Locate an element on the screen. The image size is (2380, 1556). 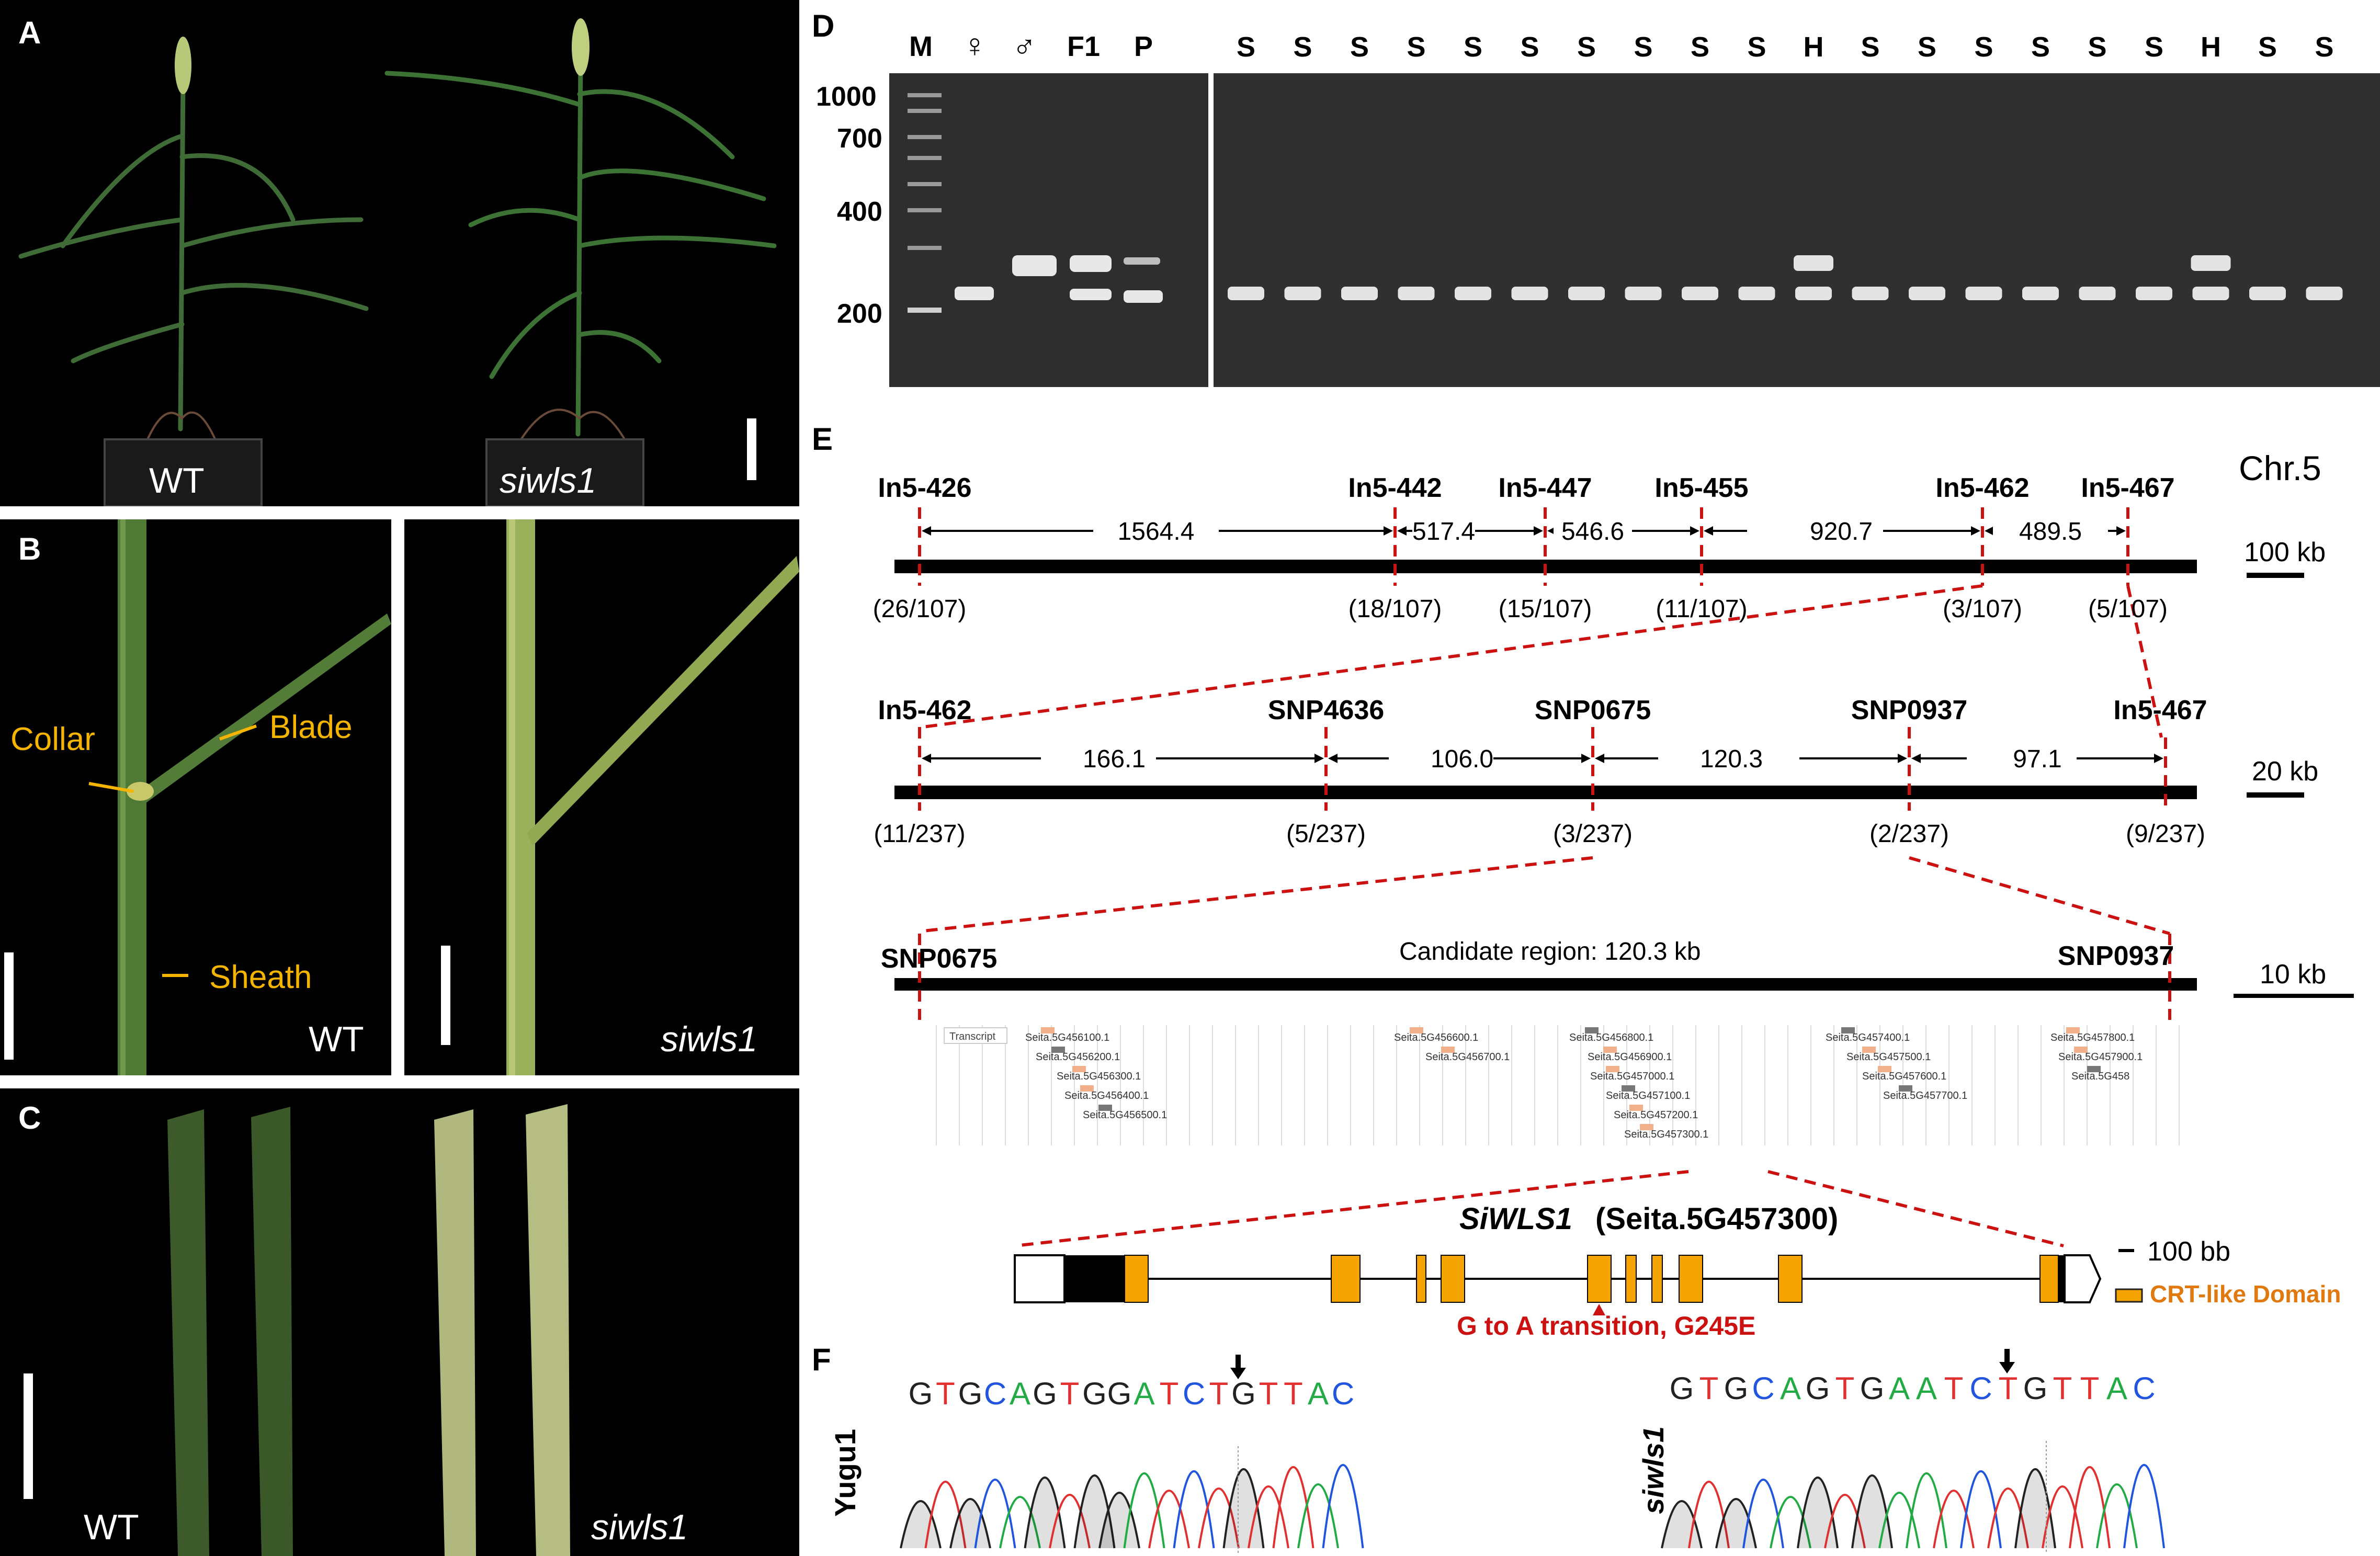
panel-label-f: F is located at coordinates (821, 1359).